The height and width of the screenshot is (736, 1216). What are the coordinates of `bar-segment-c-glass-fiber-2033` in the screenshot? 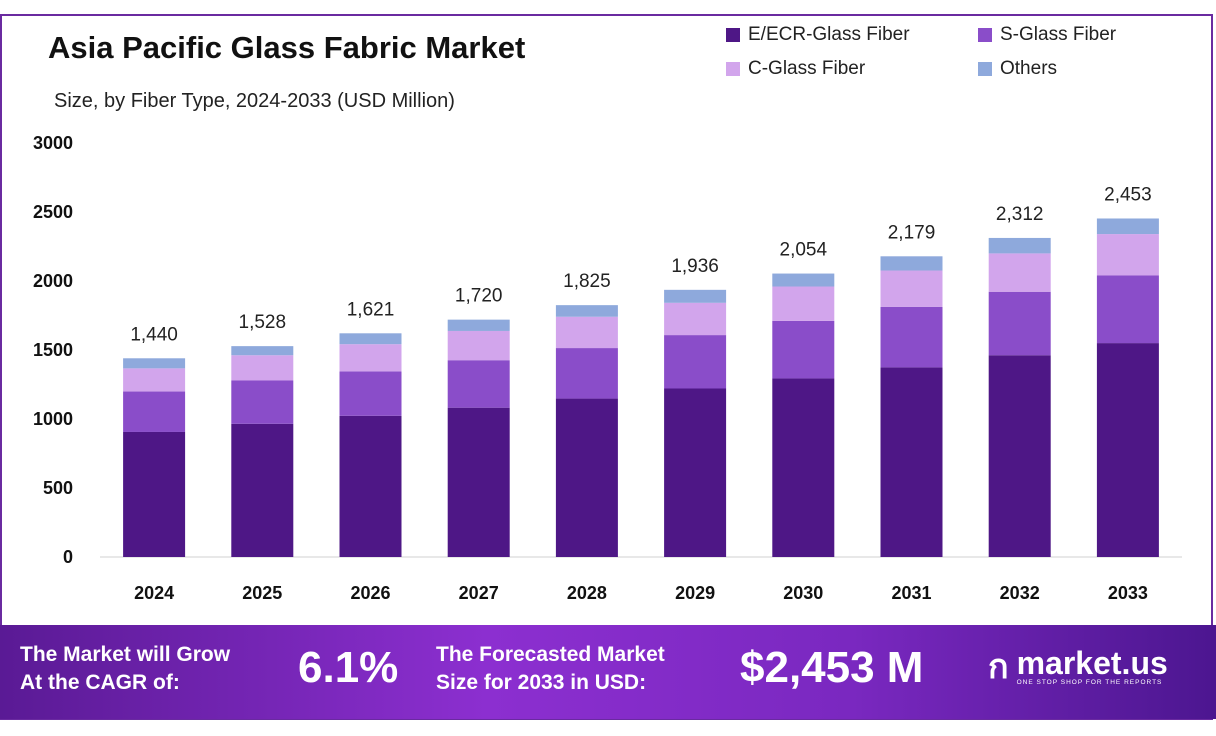 It's located at (1127, 255).